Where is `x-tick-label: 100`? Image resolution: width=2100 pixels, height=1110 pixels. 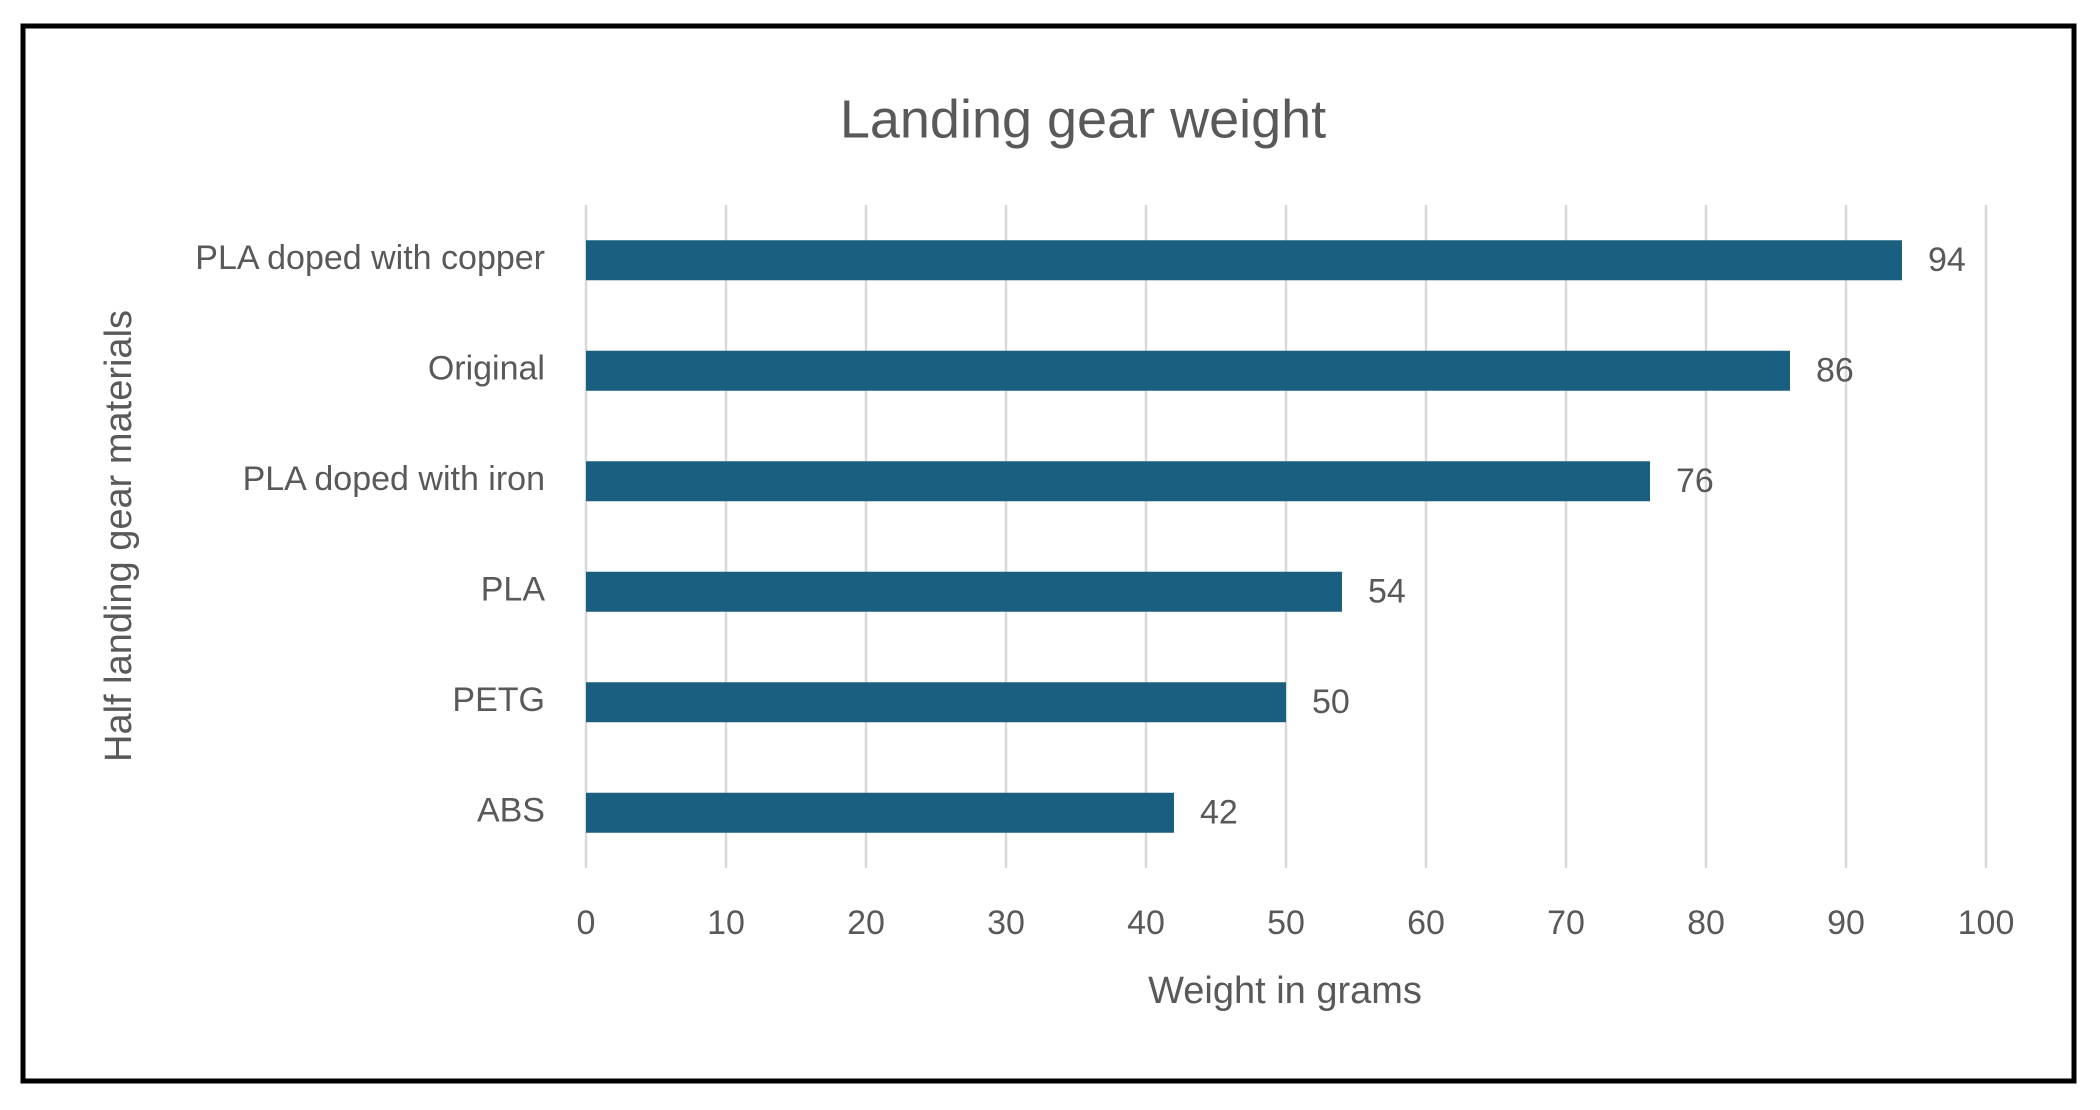
x-tick-label: 100 is located at coordinates (1986, 923).